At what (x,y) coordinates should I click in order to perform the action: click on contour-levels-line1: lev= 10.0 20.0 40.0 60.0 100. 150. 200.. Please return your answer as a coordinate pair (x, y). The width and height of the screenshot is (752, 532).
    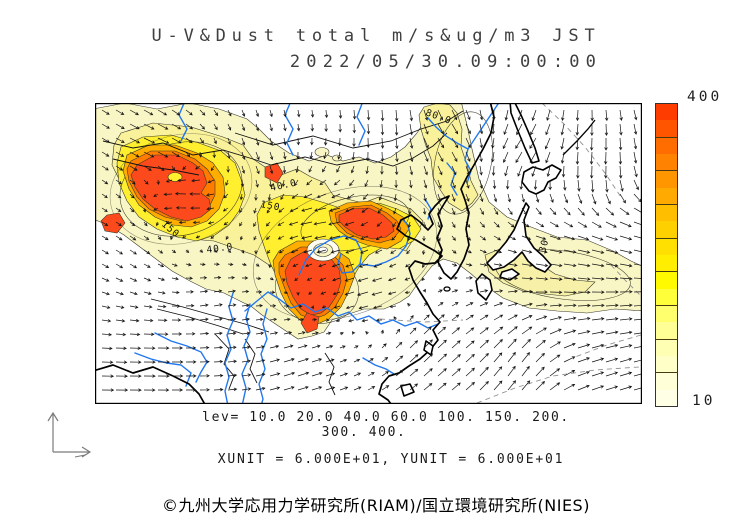
    Looking at the image, I should click on (386, 417).